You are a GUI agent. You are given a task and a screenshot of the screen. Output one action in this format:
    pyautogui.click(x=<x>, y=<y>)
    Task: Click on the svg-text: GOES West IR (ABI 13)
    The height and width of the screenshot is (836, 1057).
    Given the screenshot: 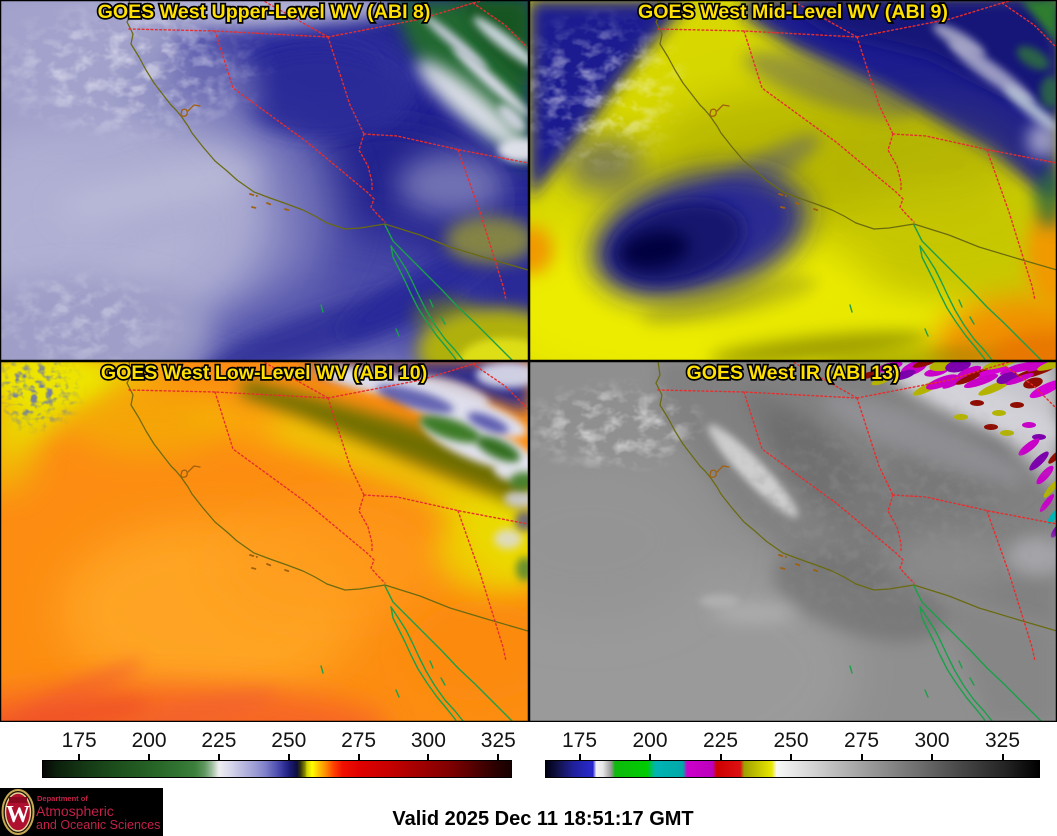 What is the action you would take?
    pyautogui.click(x=792, y=373)
    